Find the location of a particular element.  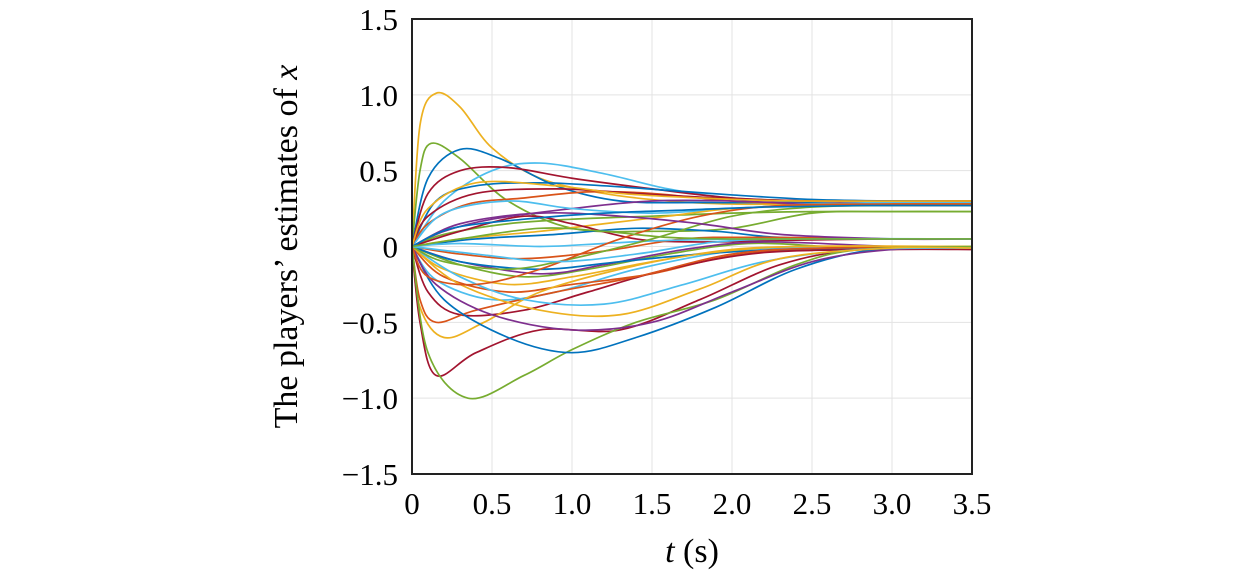

y-axis-variable: x is located at coordinates (286, 73).